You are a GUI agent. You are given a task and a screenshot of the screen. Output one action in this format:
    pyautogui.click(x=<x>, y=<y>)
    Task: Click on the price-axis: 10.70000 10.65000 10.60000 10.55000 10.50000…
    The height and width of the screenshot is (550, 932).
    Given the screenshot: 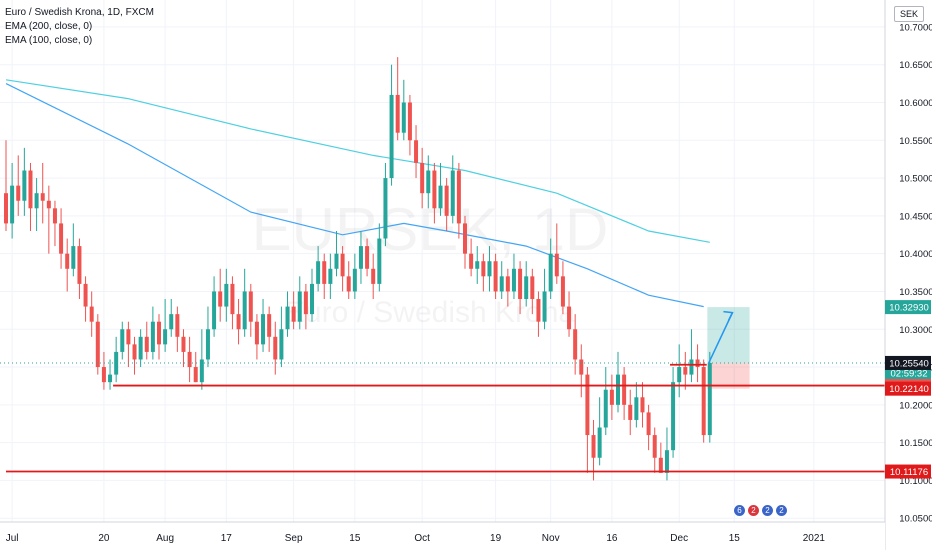 What is the action you would take?
    pyautogui.click(x=908, y=275)
    